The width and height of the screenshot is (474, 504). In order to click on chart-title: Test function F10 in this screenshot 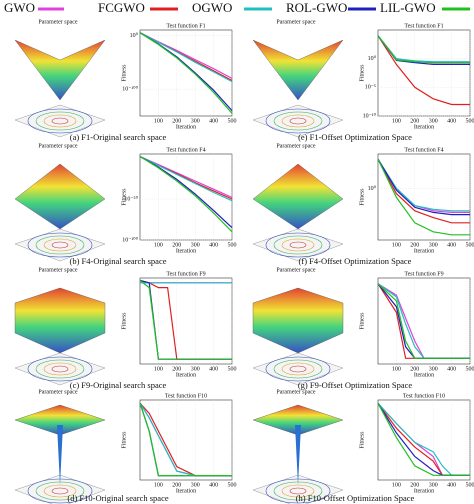, I will do `click(186, 395)`.